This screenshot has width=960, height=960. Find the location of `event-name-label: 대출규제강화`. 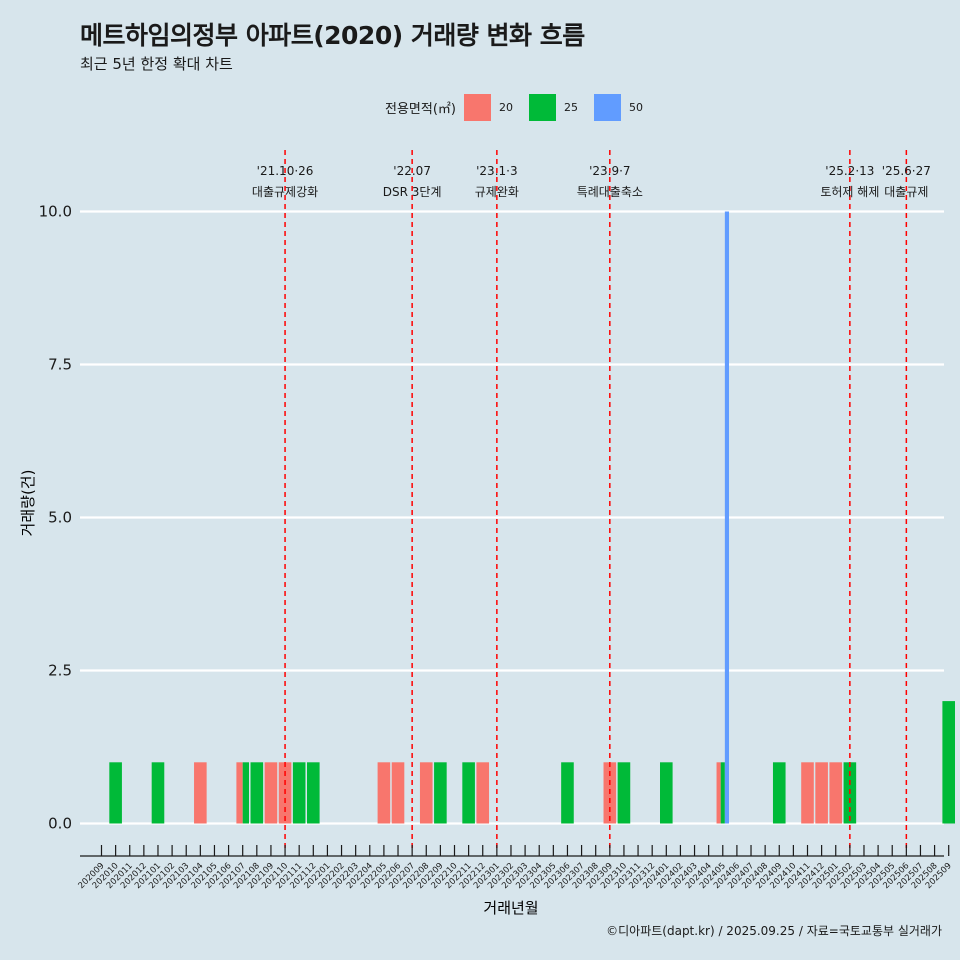

event-name-label: 대출규제강화 is located at coordinates (285, 192).